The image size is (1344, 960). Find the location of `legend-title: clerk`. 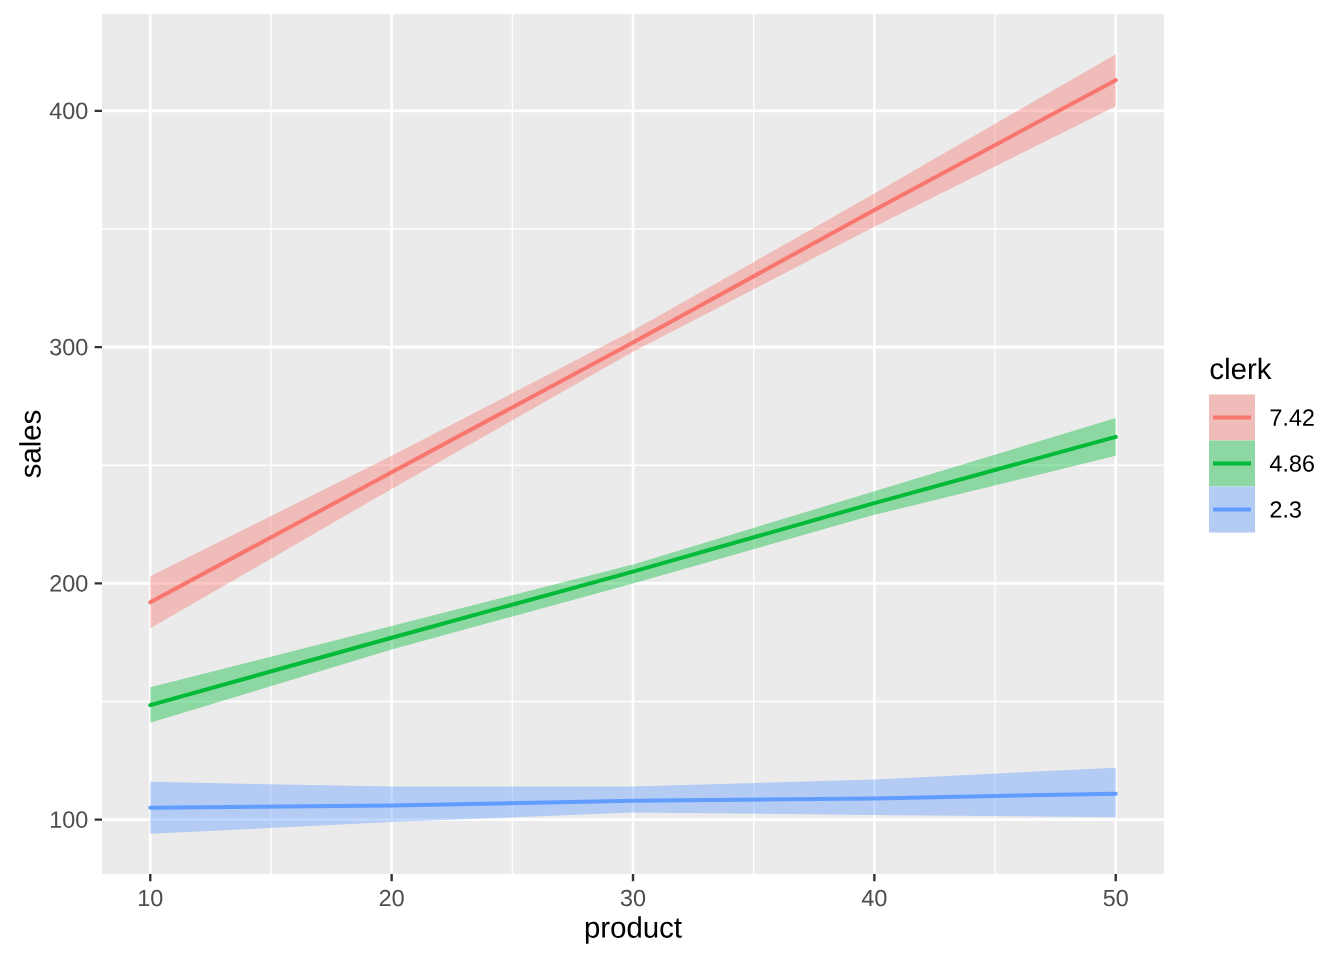

legend-title: clerk is located at coordinates (1241, 368).